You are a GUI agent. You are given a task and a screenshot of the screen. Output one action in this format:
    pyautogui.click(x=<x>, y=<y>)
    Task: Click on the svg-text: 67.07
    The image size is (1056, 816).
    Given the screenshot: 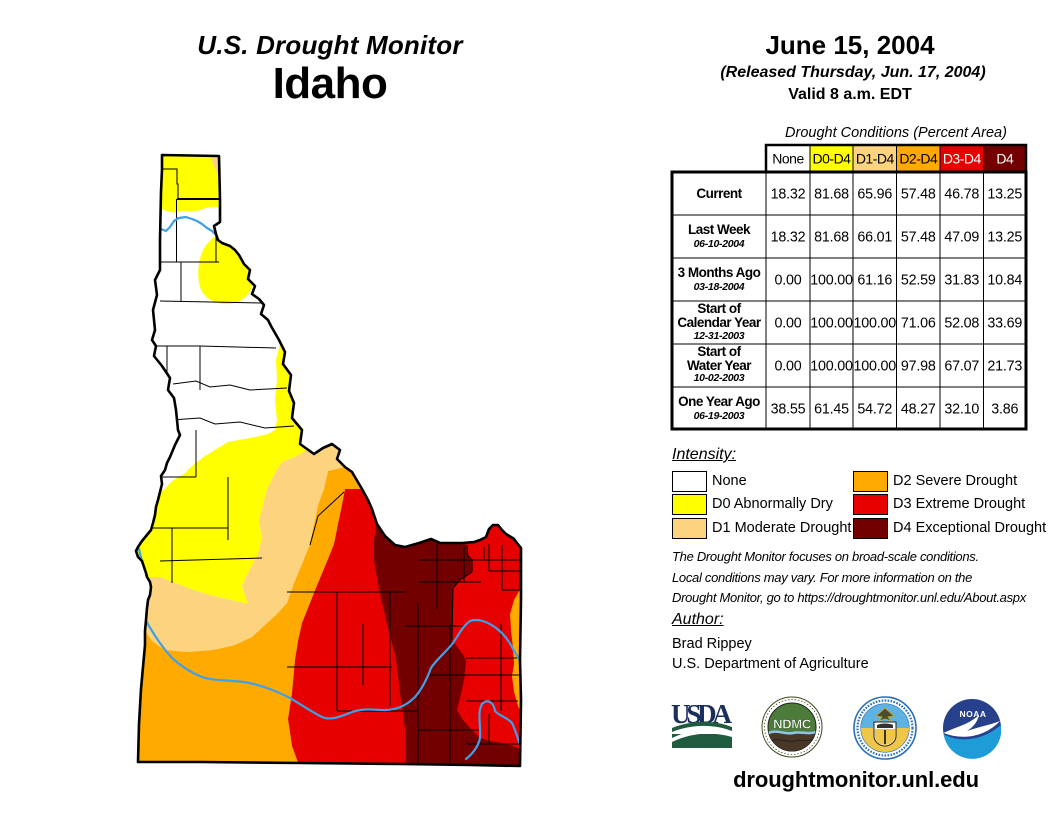 What is the action you would take?
    pyautogui.click(x=961, y=367)
    